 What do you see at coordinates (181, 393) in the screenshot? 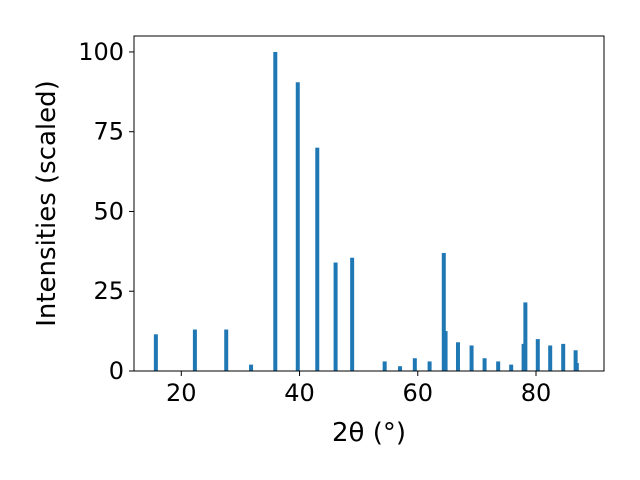
I see `x-tick-label: 20` at bounding box center [181, 393].